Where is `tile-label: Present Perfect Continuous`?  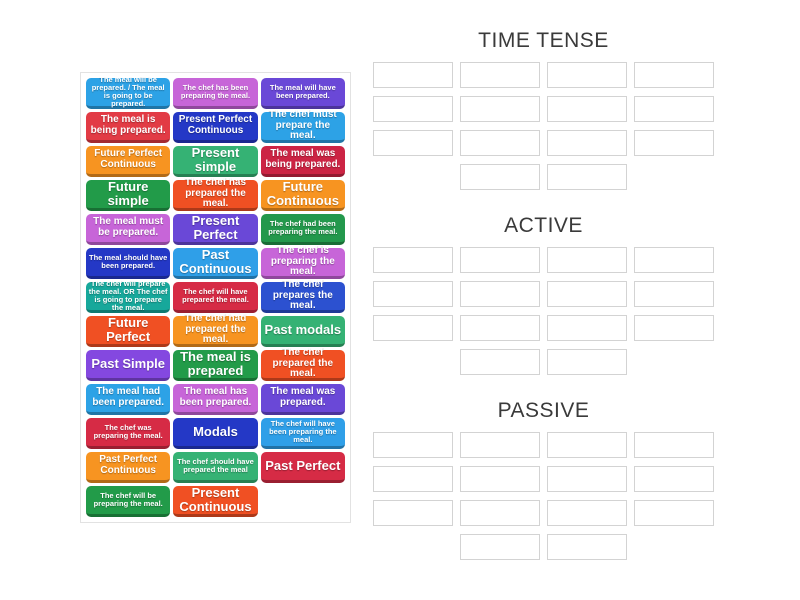
tile-label: Present Perfect Continuous is located at coordinates (215, 125).